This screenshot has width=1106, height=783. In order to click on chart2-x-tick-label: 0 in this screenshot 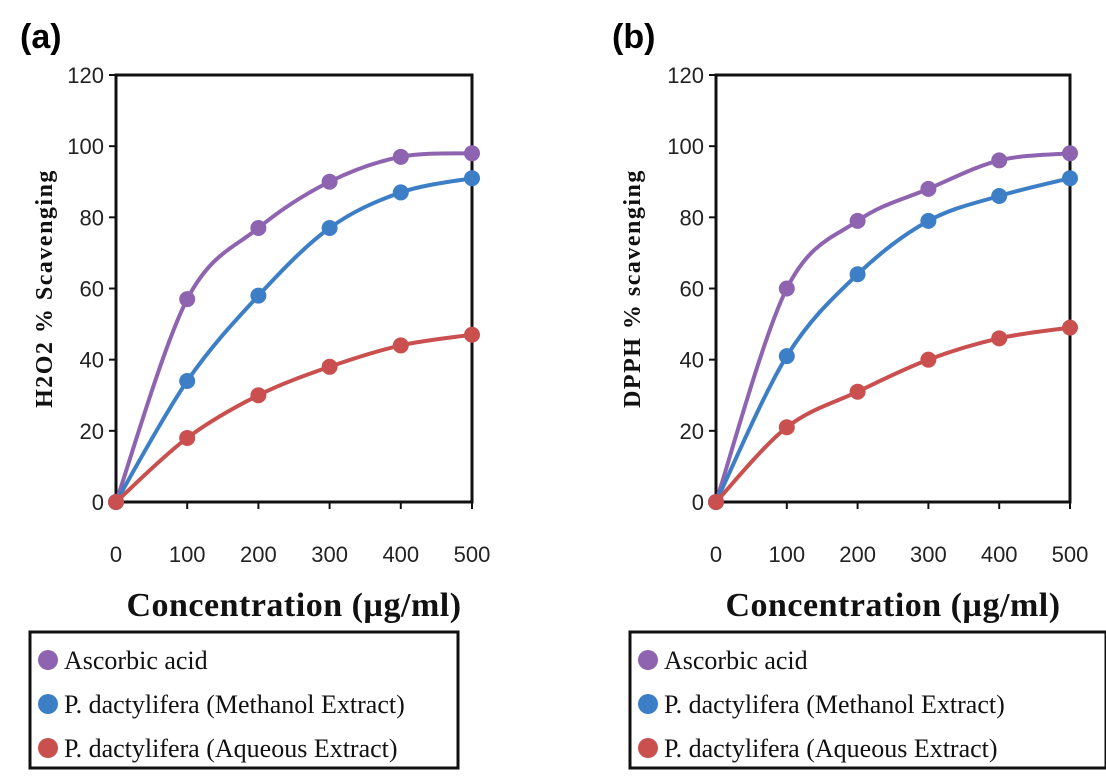, I will do `click(716, 554)`.